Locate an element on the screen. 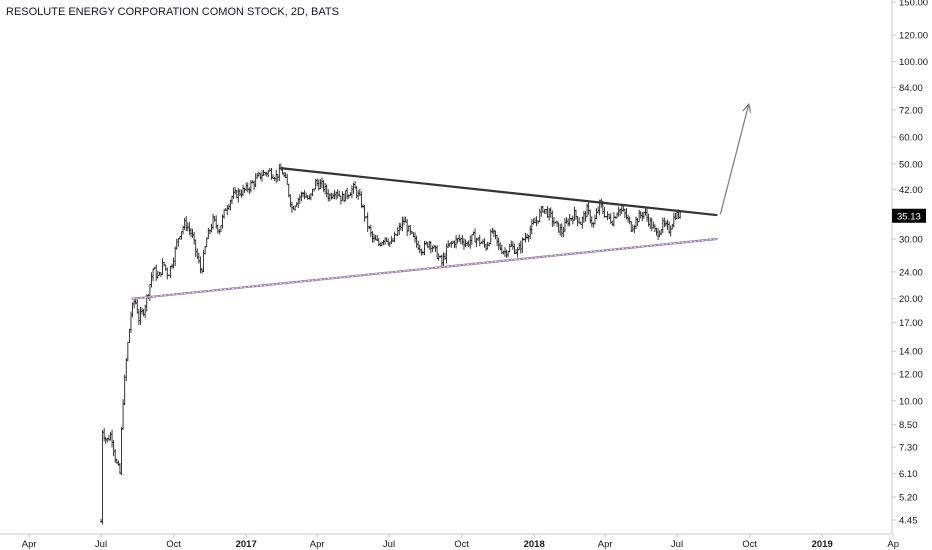 Image resolution: width=932 pixels, height=550 pixels. last-price-badge-bg is located at coordinates (909, 215).